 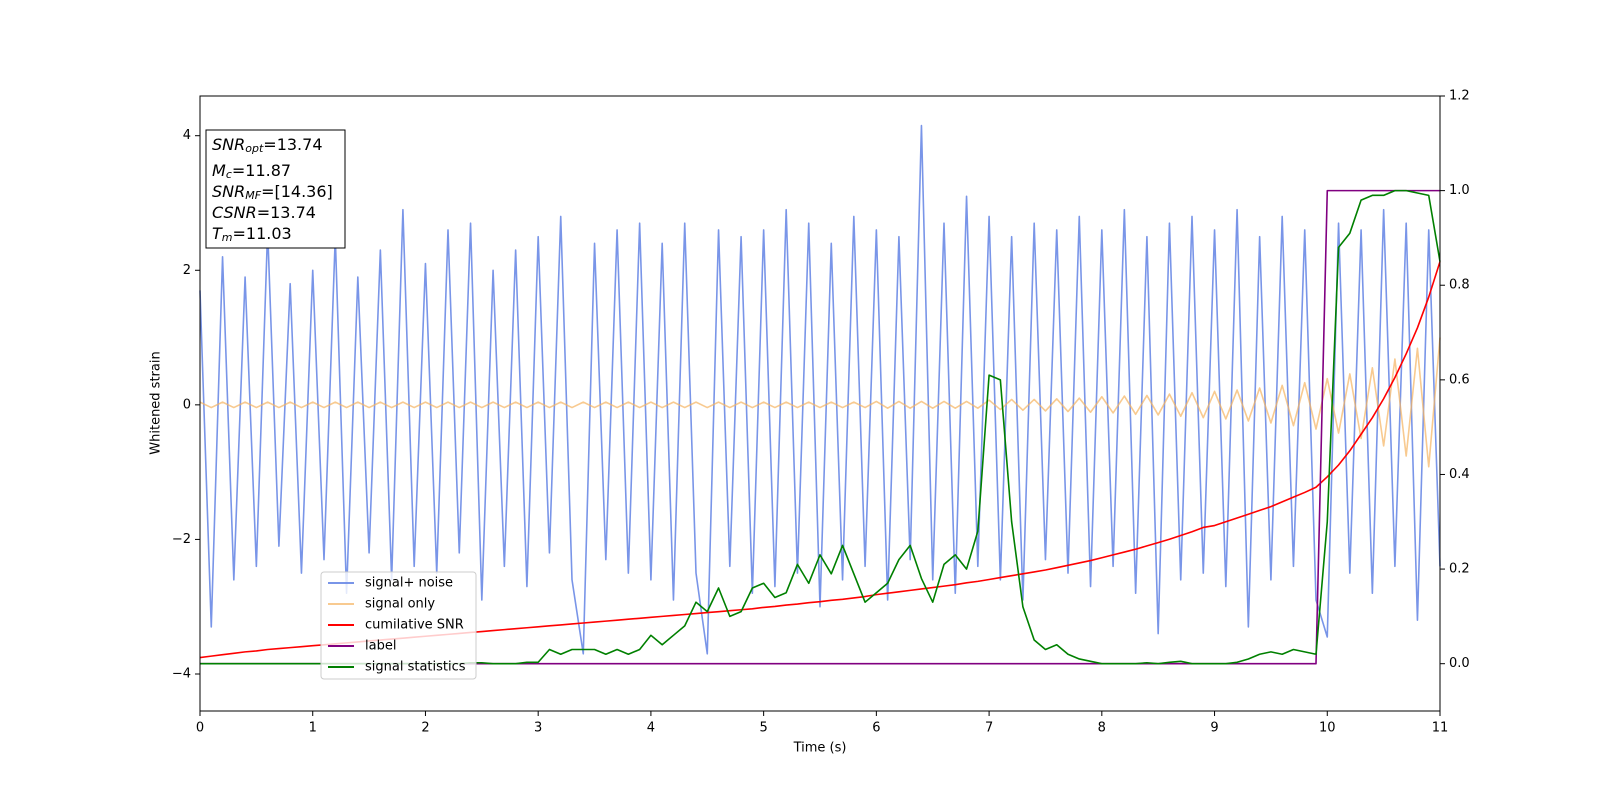 What do you see at coordinates (409, 583) in the screenshot?
I see `legend-label: signal+ noise` at bounding box center [409, 583].